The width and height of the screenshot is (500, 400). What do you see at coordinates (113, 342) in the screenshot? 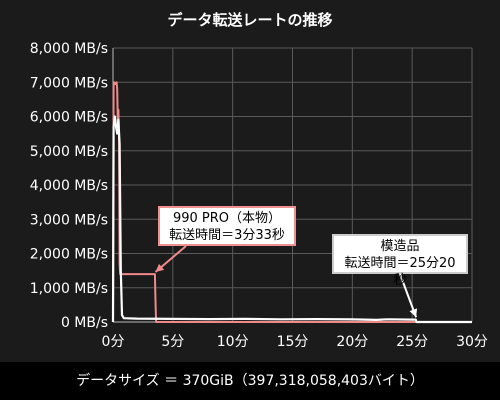
I see `x-tick-label: 0分` at bounding box center [113, 342].